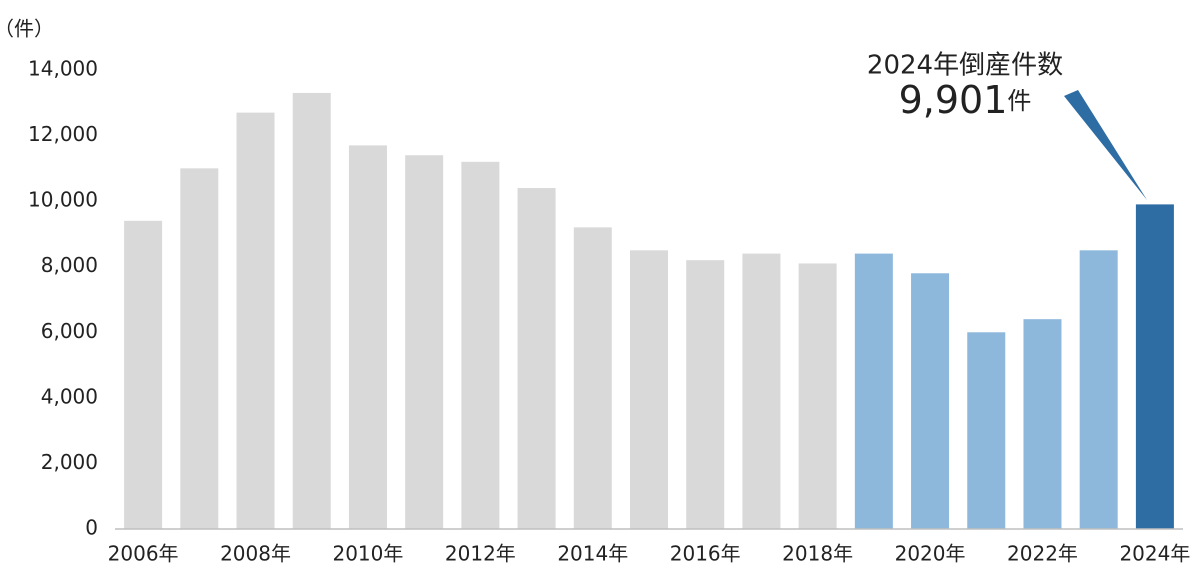  What do you see at coordinates (63, 69) in the screenshot?
I see `y-tick-label: 14,000` at bounding box center [63, 69].